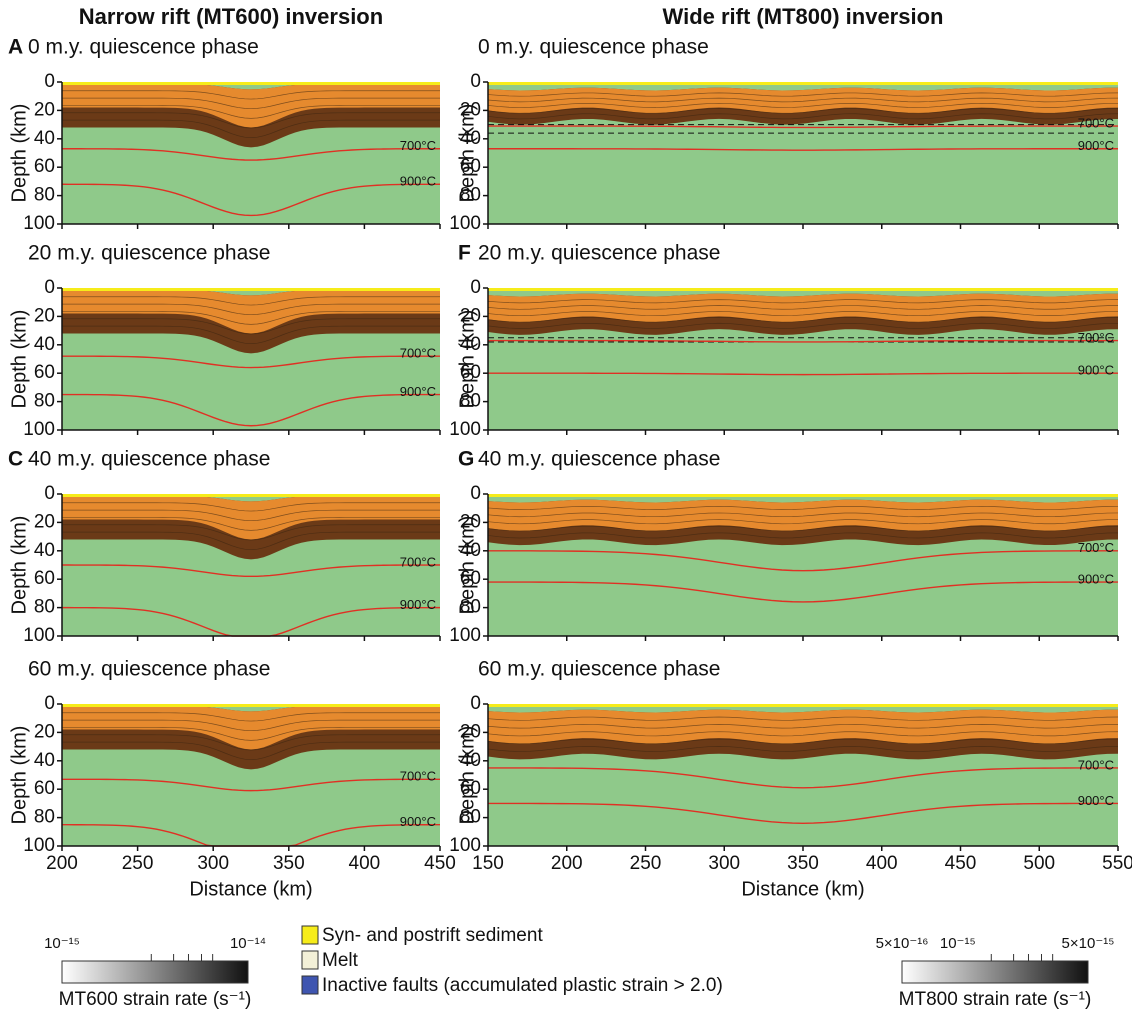 The image size is (1132, 1018). Describe the element at coordinates (803, 16) in the screenshot. I see `column-title: Wide rift (MT800) inversion` at that location.